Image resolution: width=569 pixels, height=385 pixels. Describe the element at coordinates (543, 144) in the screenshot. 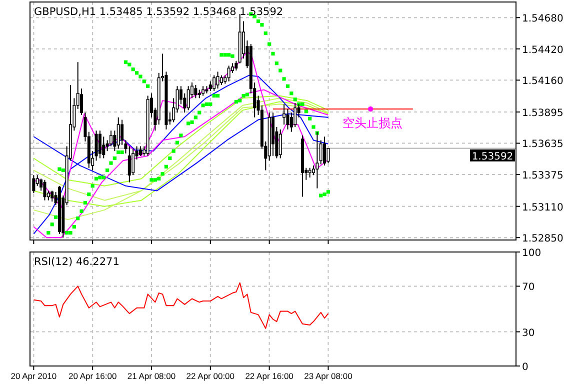

I see `y-tick-label: 1.53635` at that location.